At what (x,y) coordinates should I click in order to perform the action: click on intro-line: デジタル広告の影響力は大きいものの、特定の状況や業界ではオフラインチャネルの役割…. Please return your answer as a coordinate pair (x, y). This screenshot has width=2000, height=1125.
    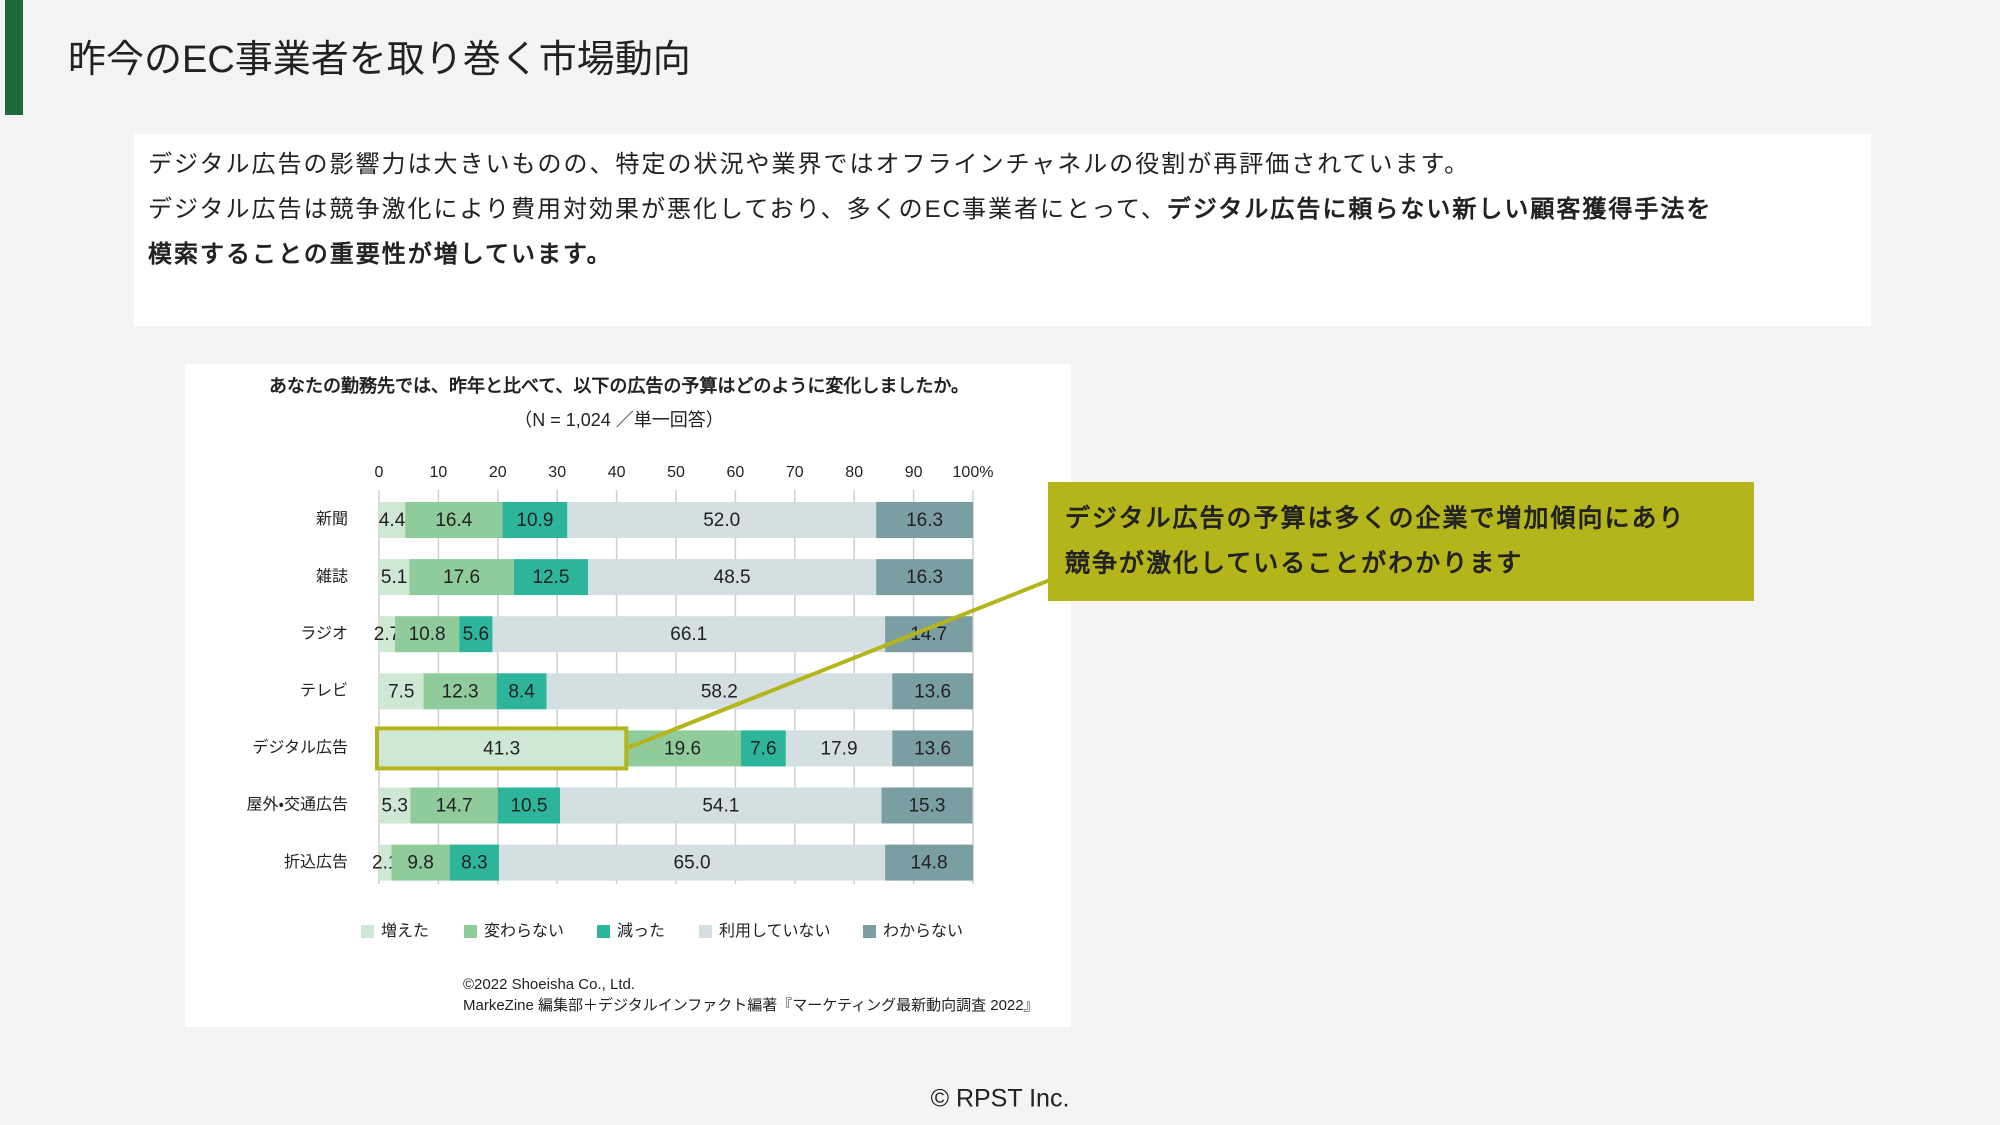
    Looking at the image, I should click on (809, 164).